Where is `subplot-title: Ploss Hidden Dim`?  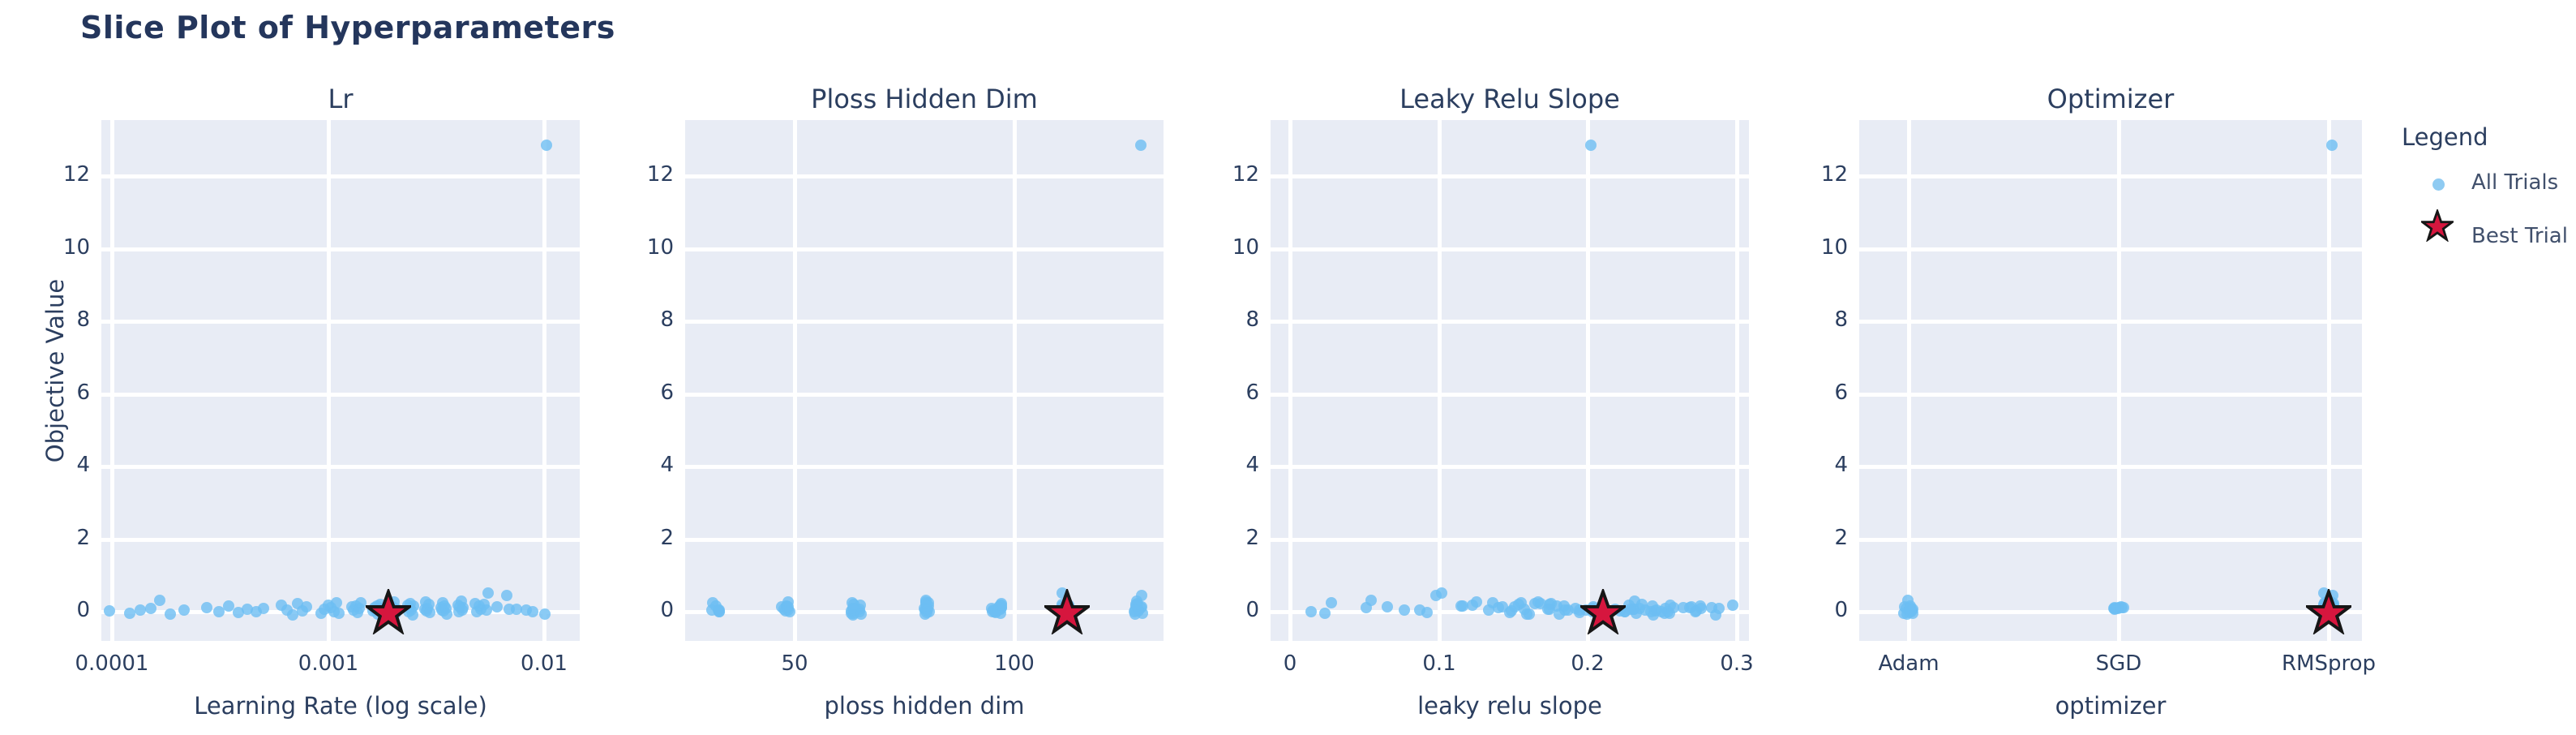 subplot-title: Ploss Hidden Dim is located at coordinates (924, 99).